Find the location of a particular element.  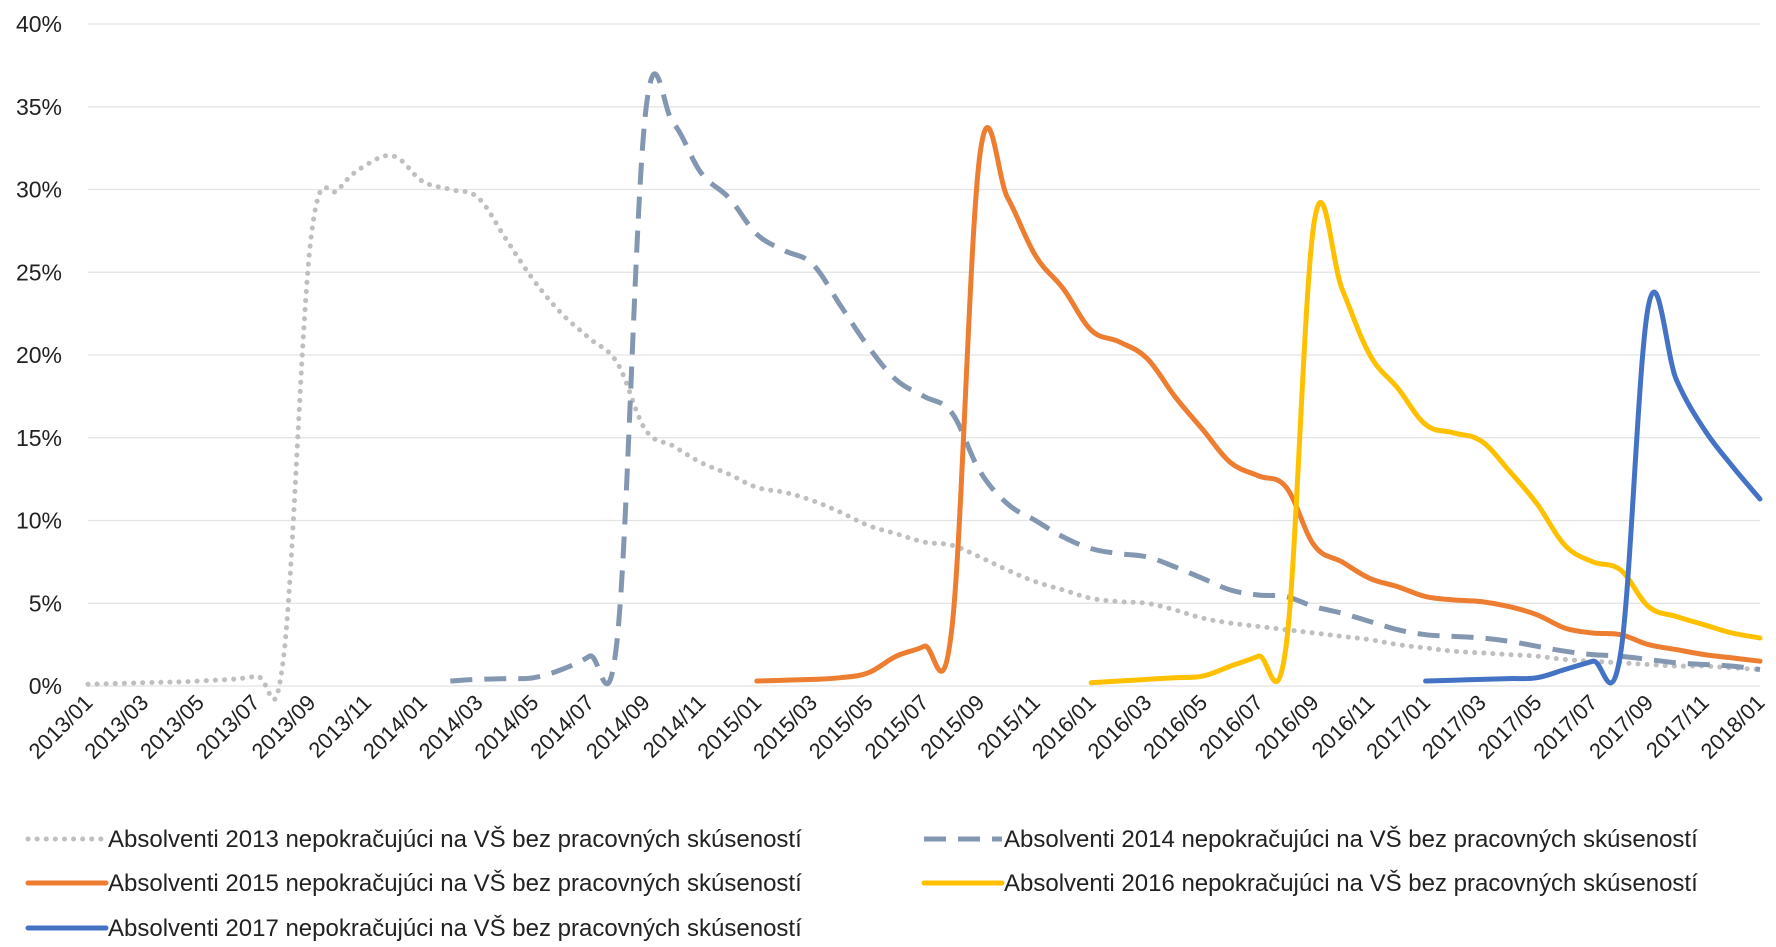

y-tick-label: 25% is located at coordinates (39, 272).